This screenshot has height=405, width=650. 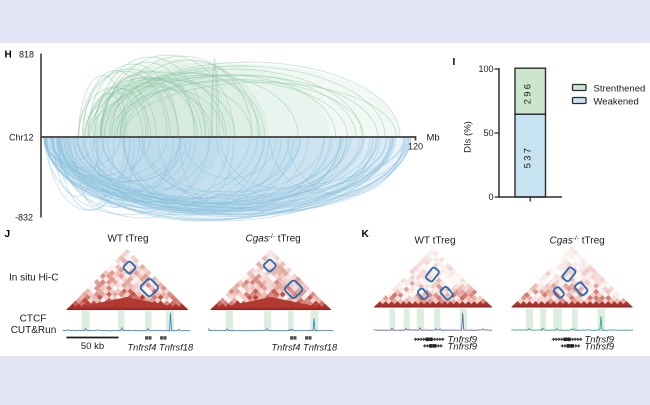 What do you see at coordinates (528, 93) in the screenshot?
I see `svg-text: 296` at bounding box center [528, 93].